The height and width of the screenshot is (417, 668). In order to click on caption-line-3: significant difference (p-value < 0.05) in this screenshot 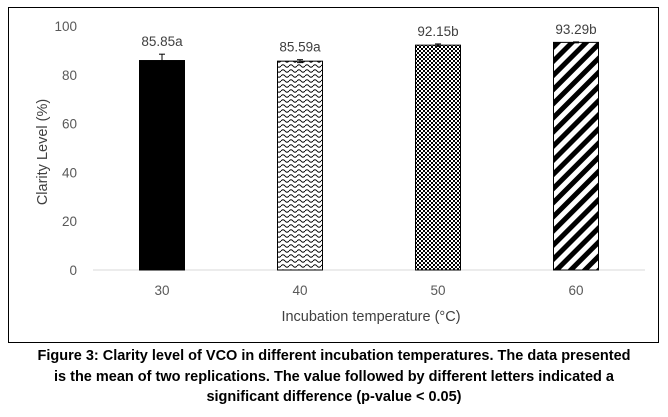, I will do `click(334, 397)`.